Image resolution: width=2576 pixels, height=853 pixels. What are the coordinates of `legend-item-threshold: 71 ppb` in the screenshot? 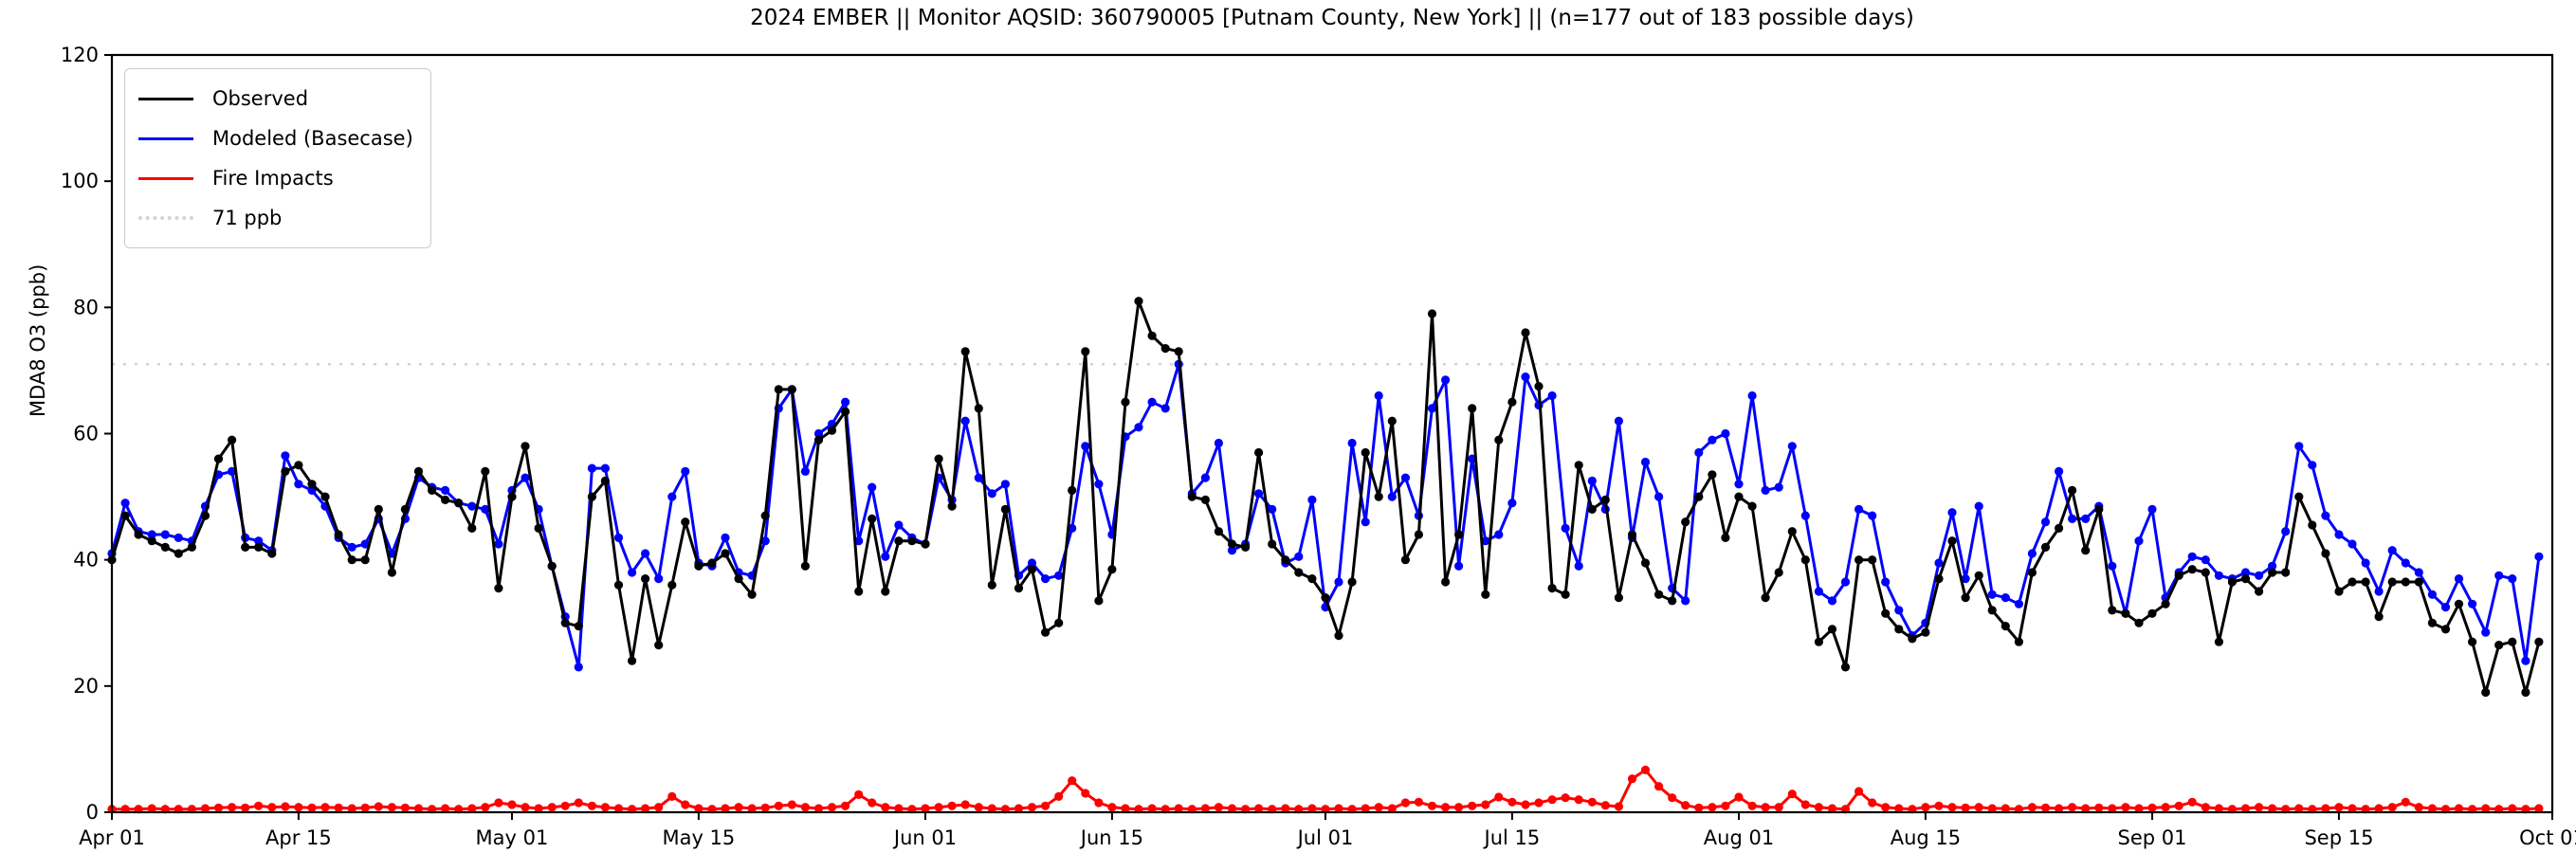 It's located at (275, 218).